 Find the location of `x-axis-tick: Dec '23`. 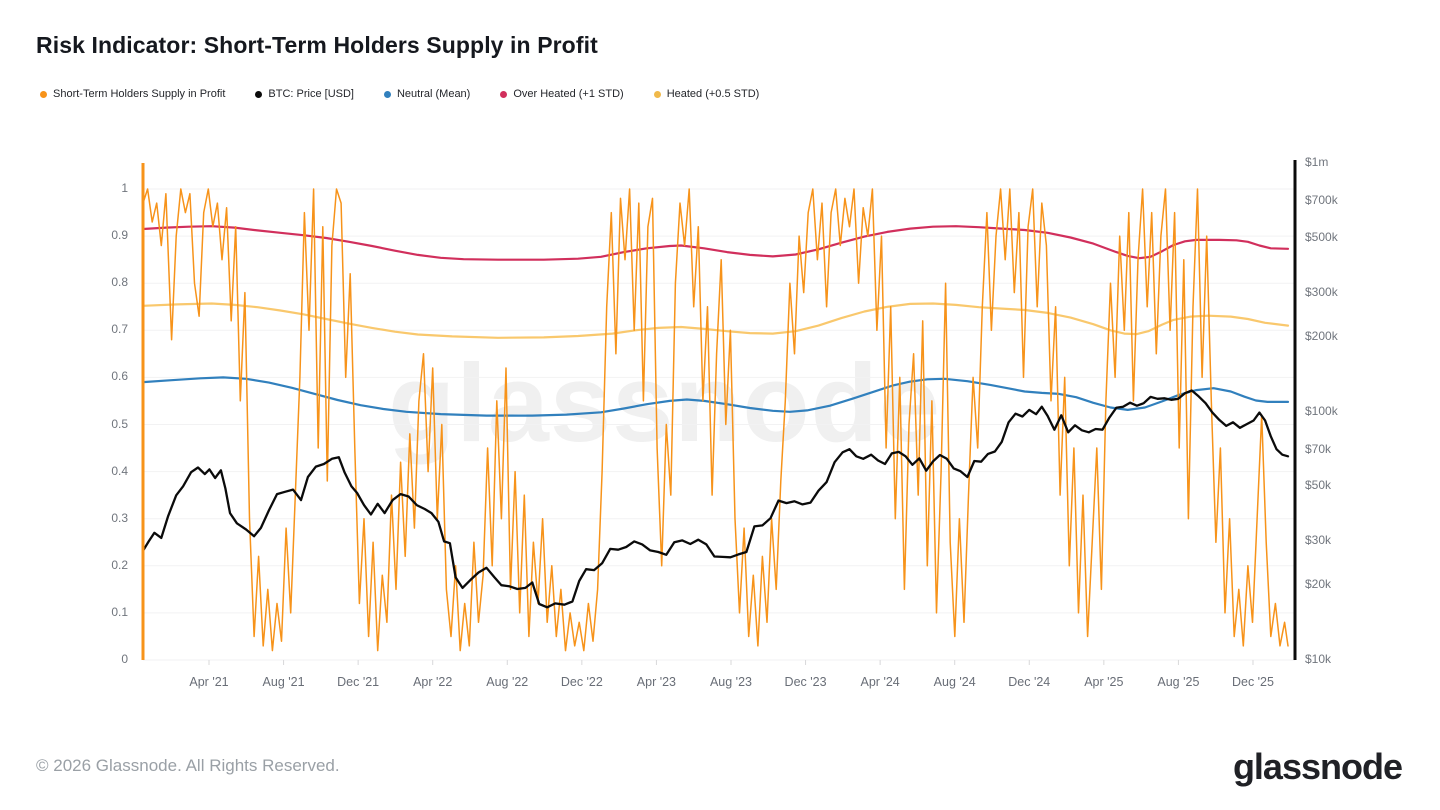

x-axis-tick: Dec '23 is located at coordinates (805, 682).